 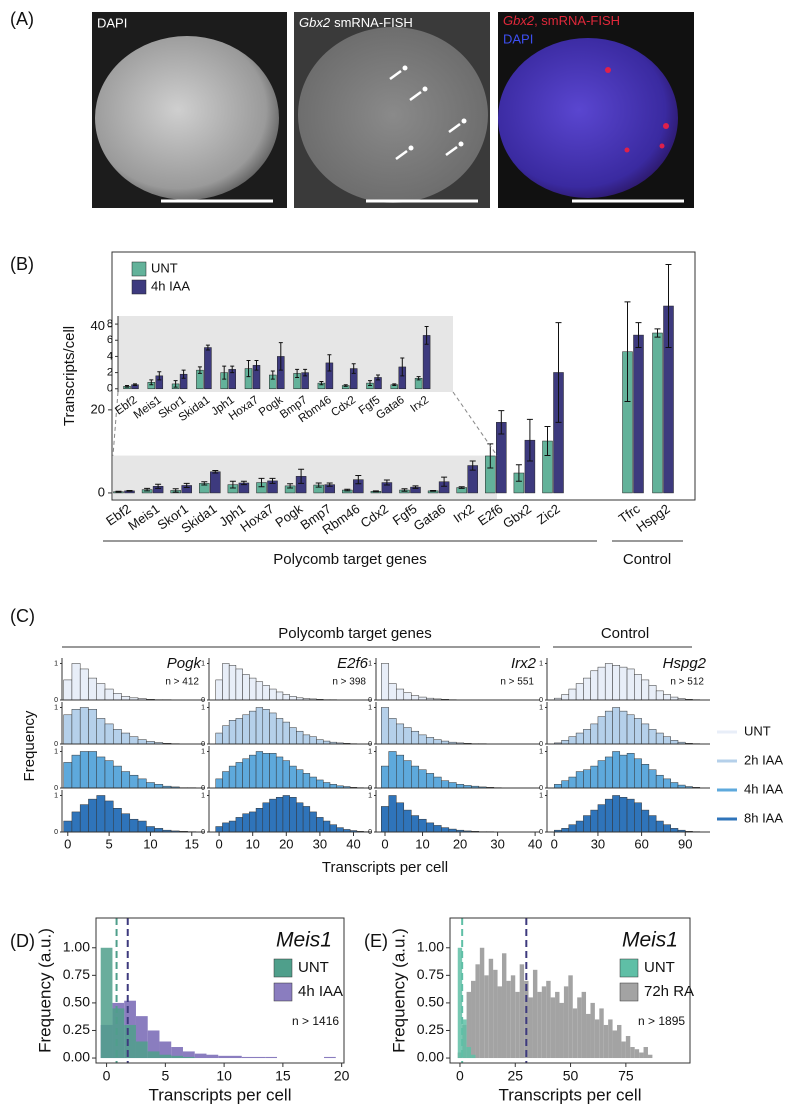 I want to click on y-tick-label: 0.25, so click(x=430, y=1029).